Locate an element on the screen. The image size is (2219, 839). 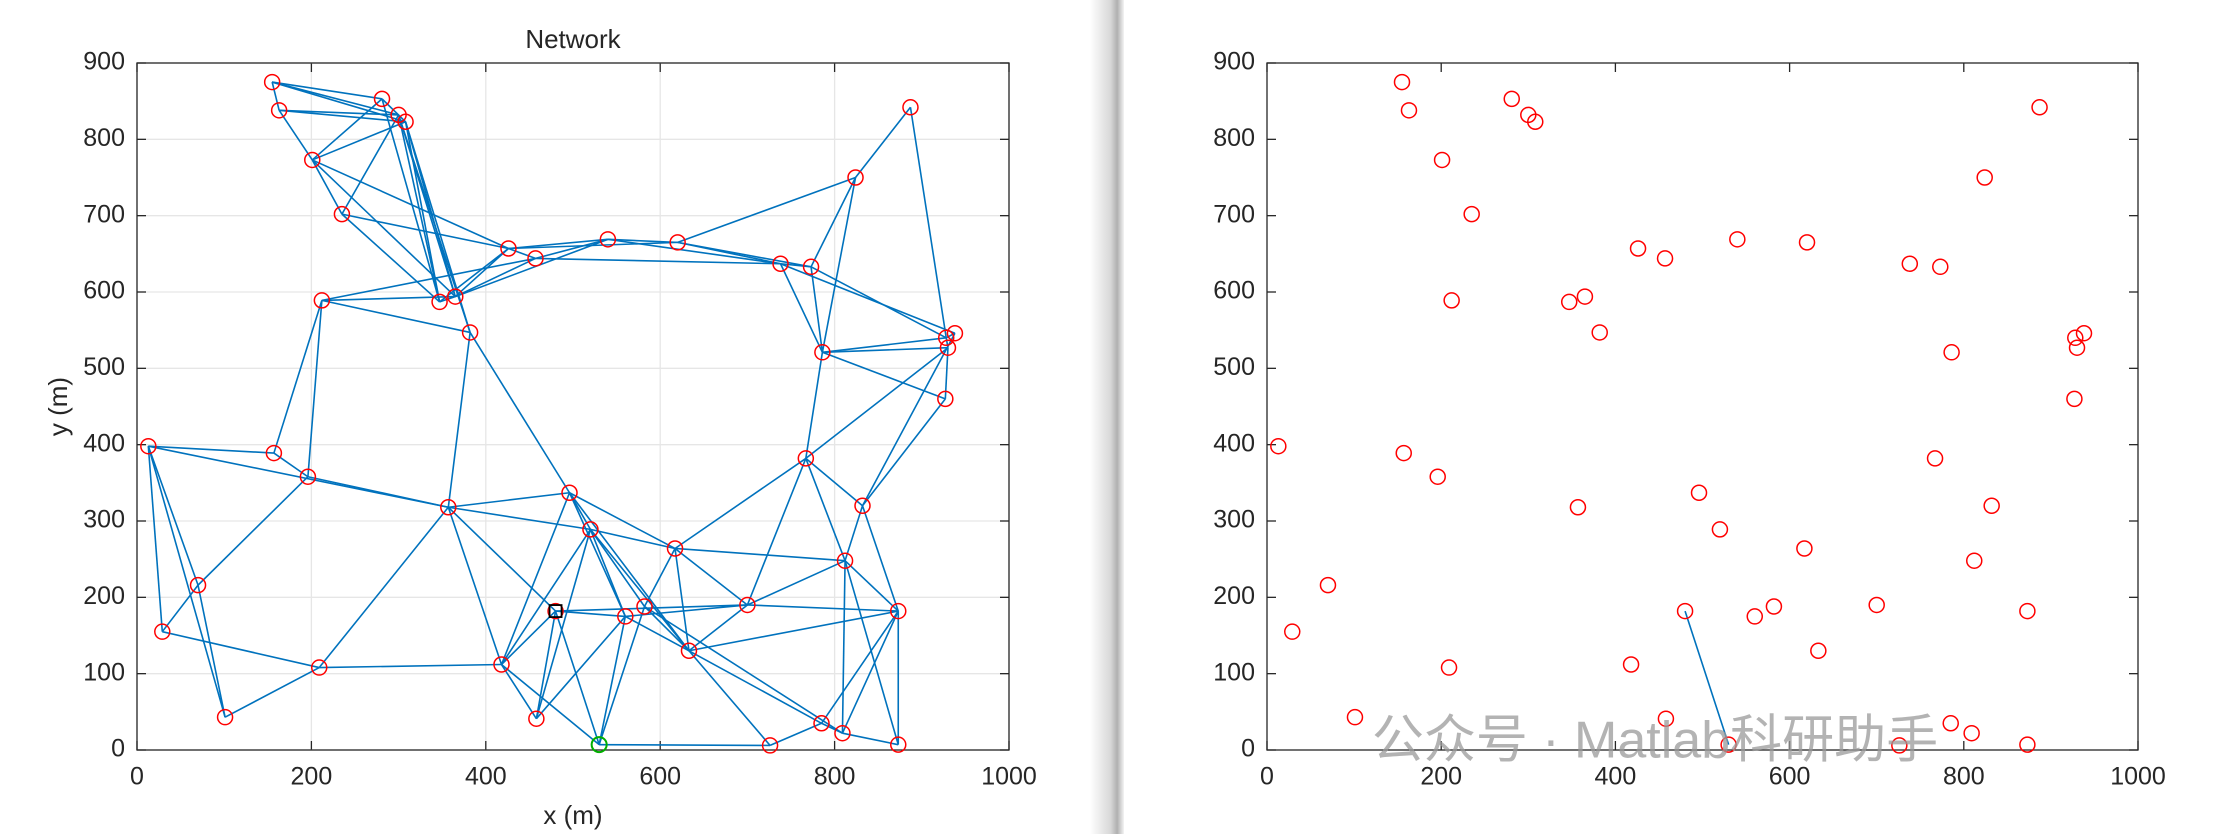
x-tick-label: 600 is located at coordinates (660, 777).